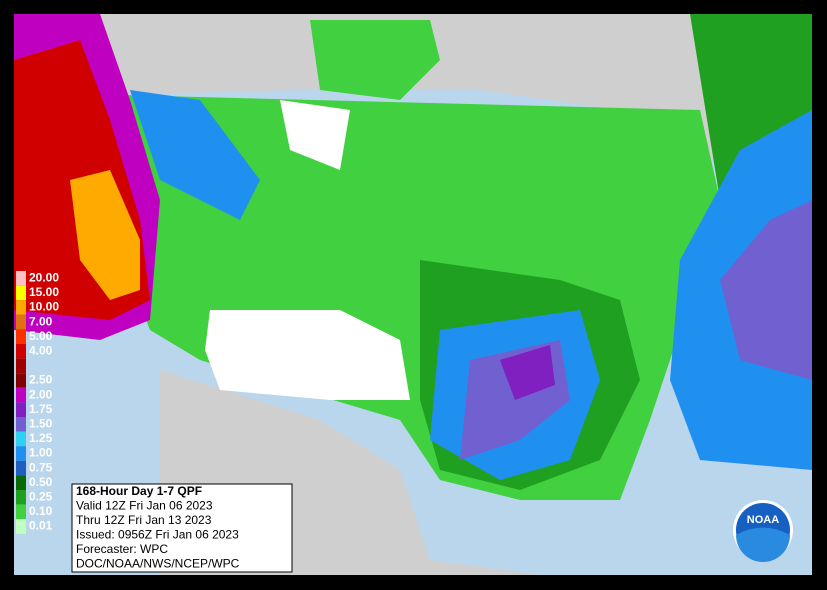 This screenshot has height=590, width=827. What do you see at coordinates (763, 544) in the screenshot?
I see `logo-wave` at bounding box center [763, 544].